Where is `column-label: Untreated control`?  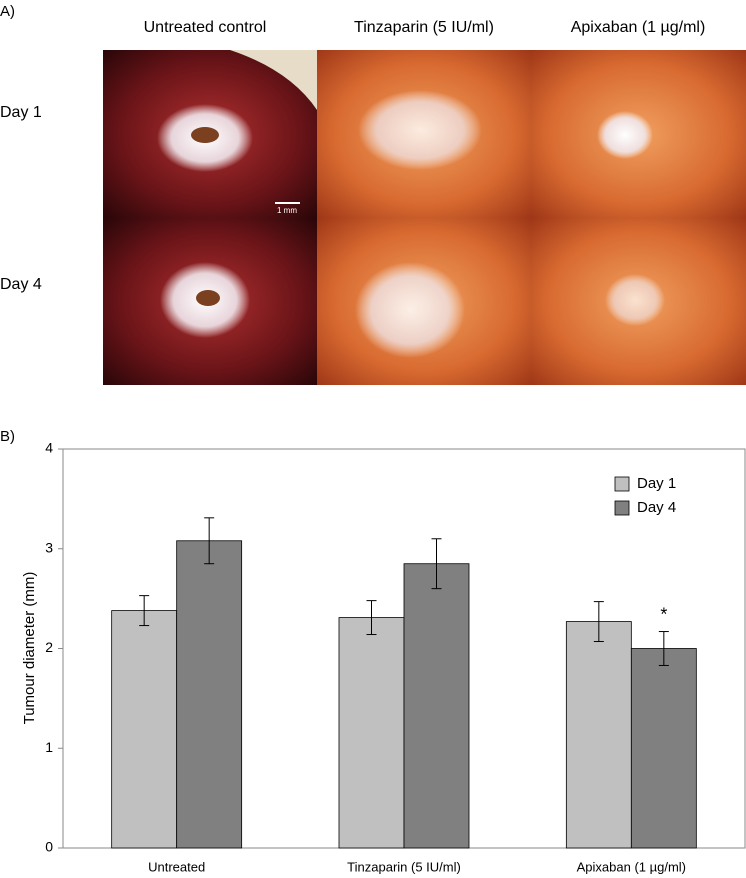
column-label: Untreated control is located at coordinates (205, 27).